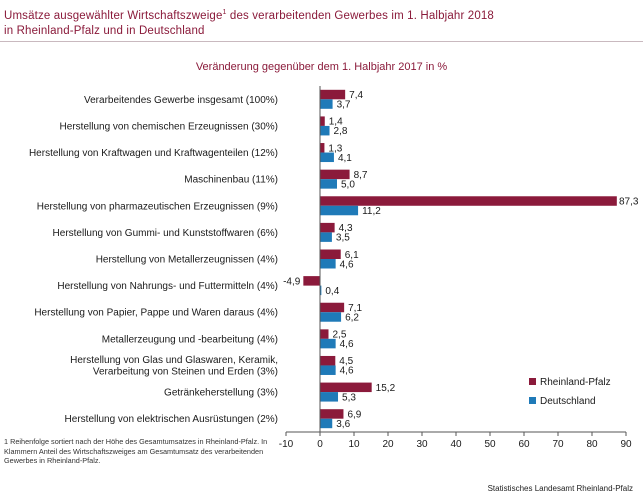 This screenshot has width=643, height=498. What do you see at coordinates (341, 131) in the screenshot?
I see `value-label: 2,8` at bounding box center [341, 131].